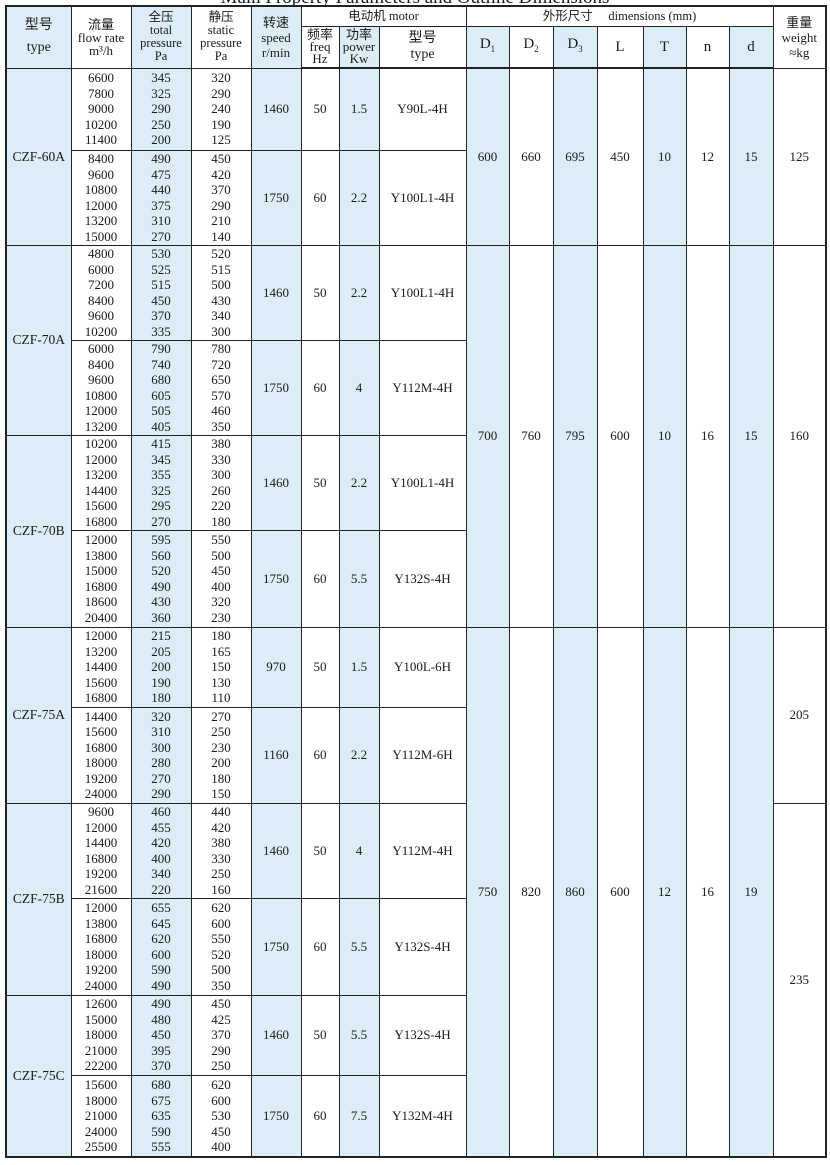 Image resolution: width=830 pixels, height=1165 pixels. Describe the element at coordinates (620, 47) in the screenshot. I see `header-l: L` at that location.